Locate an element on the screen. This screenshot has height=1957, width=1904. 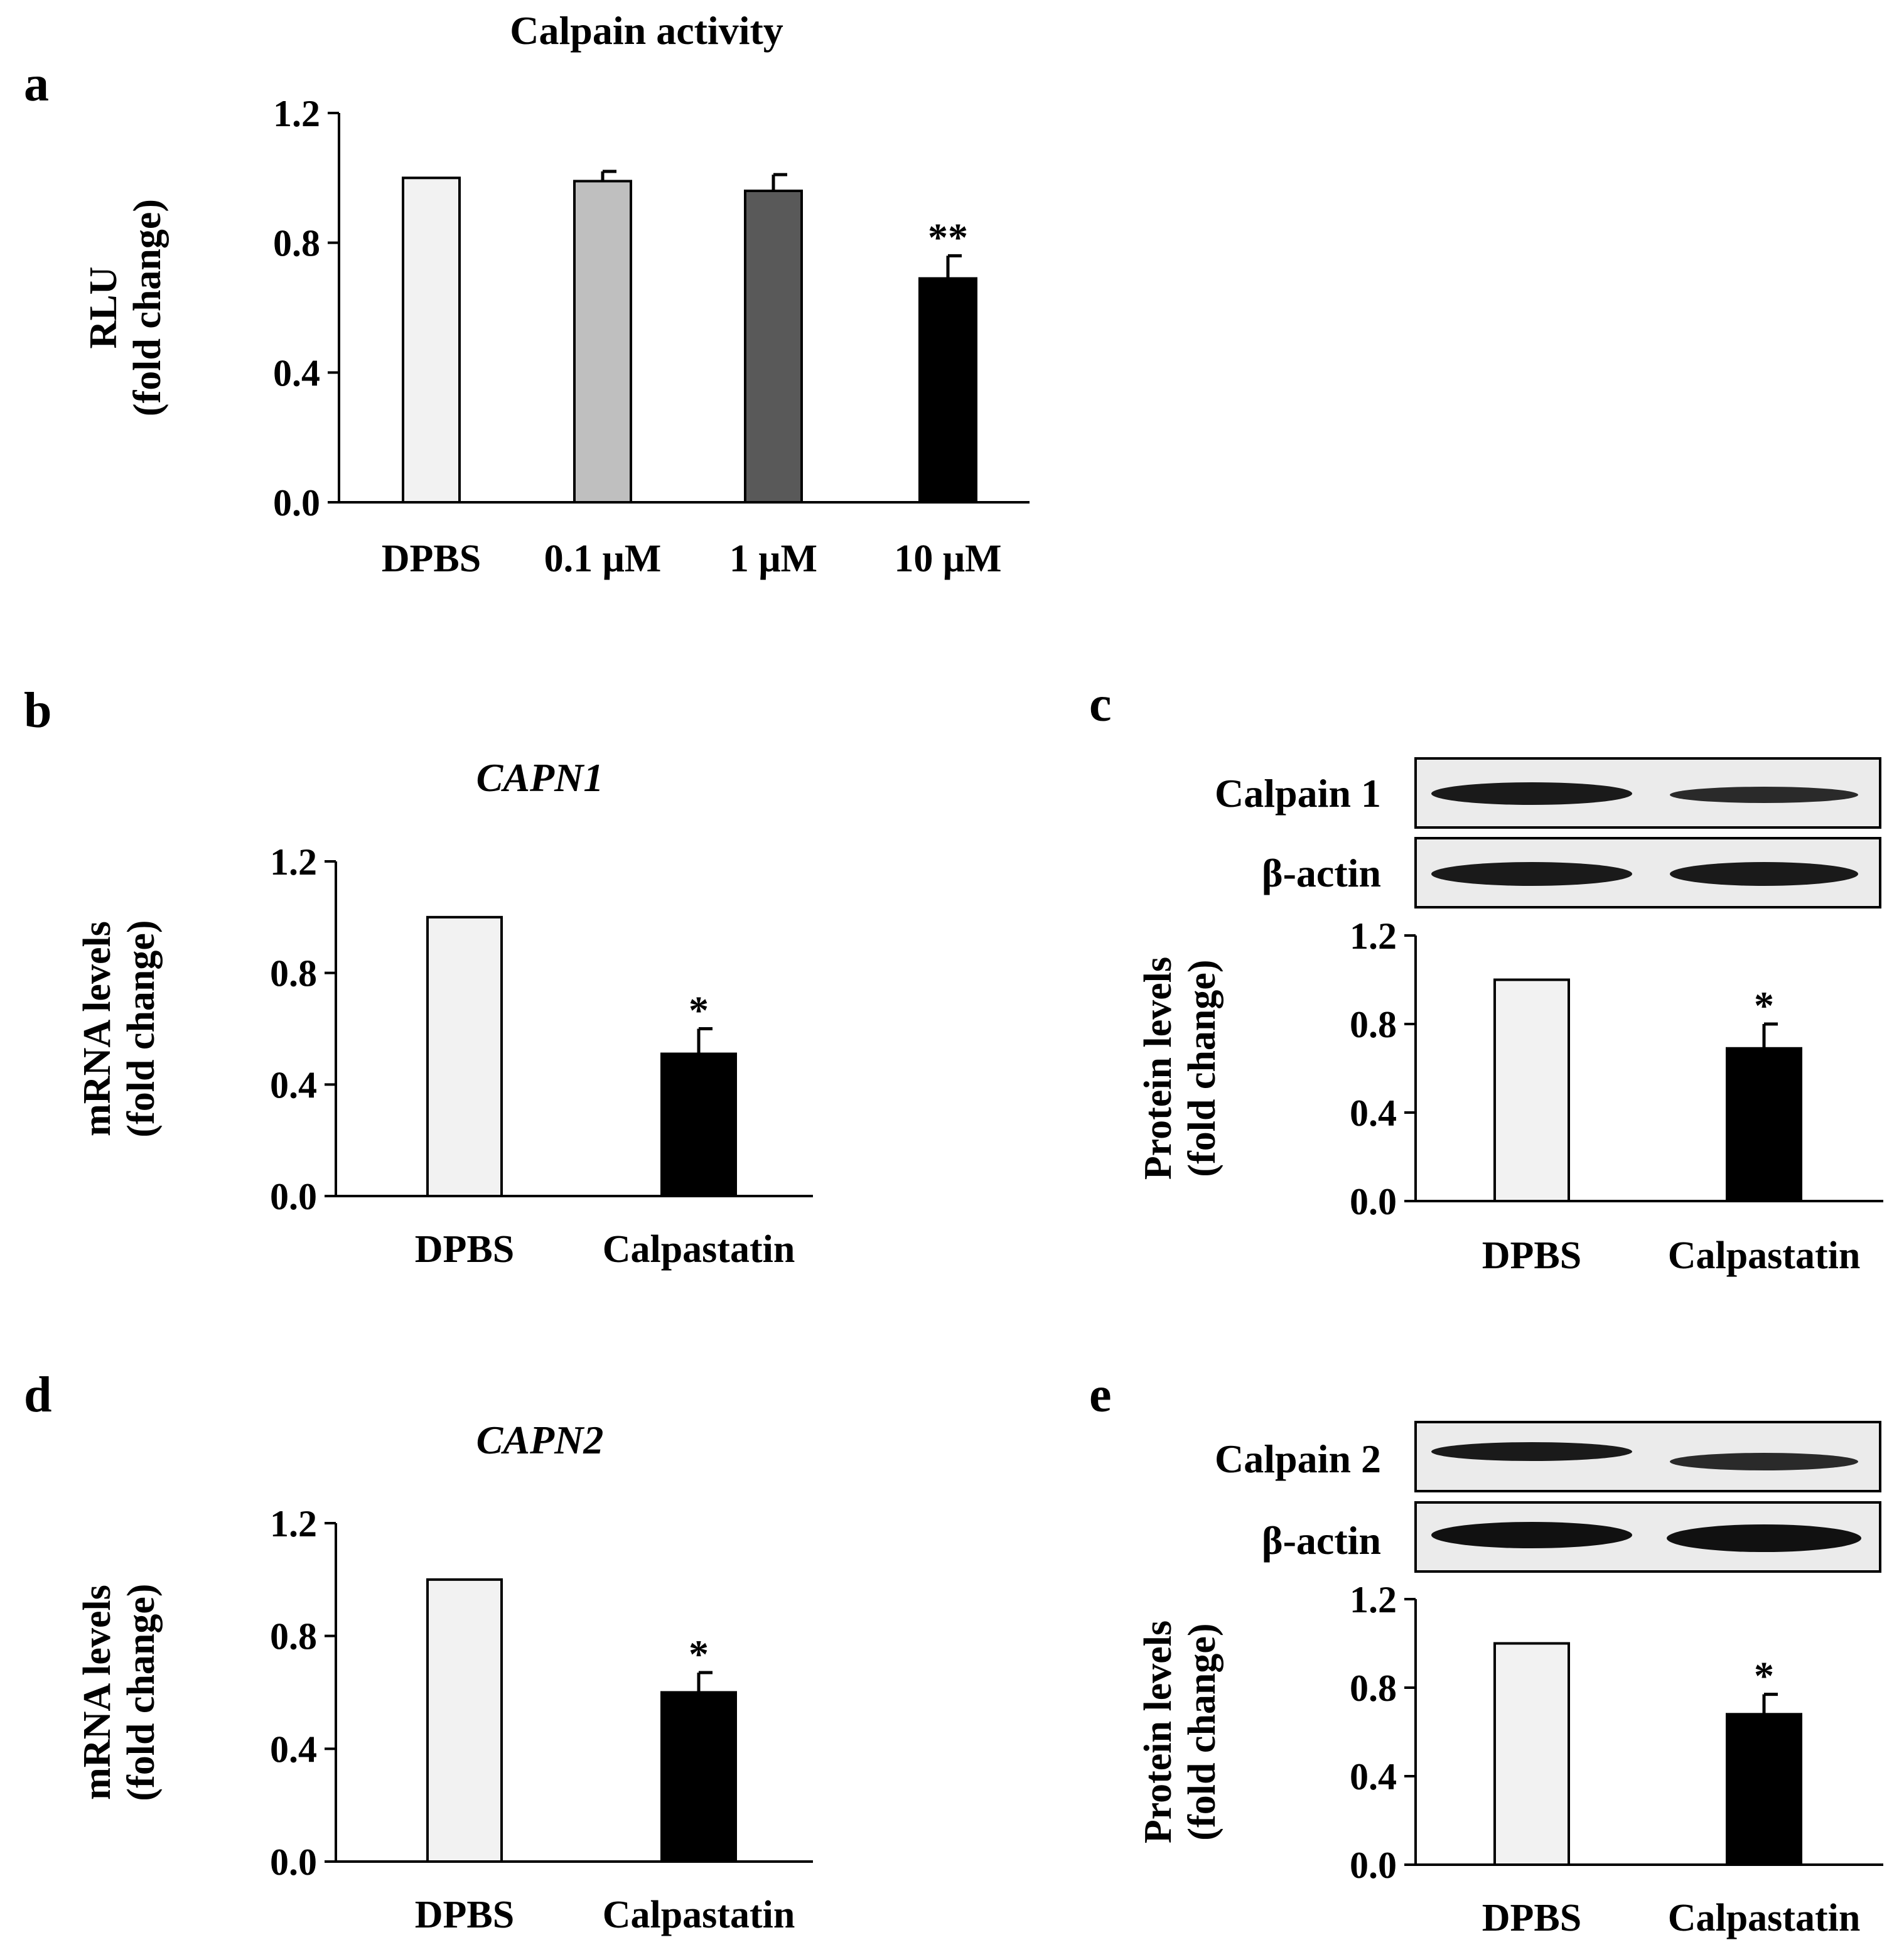
panel-label-a: a is located at coordinates (36, 84).